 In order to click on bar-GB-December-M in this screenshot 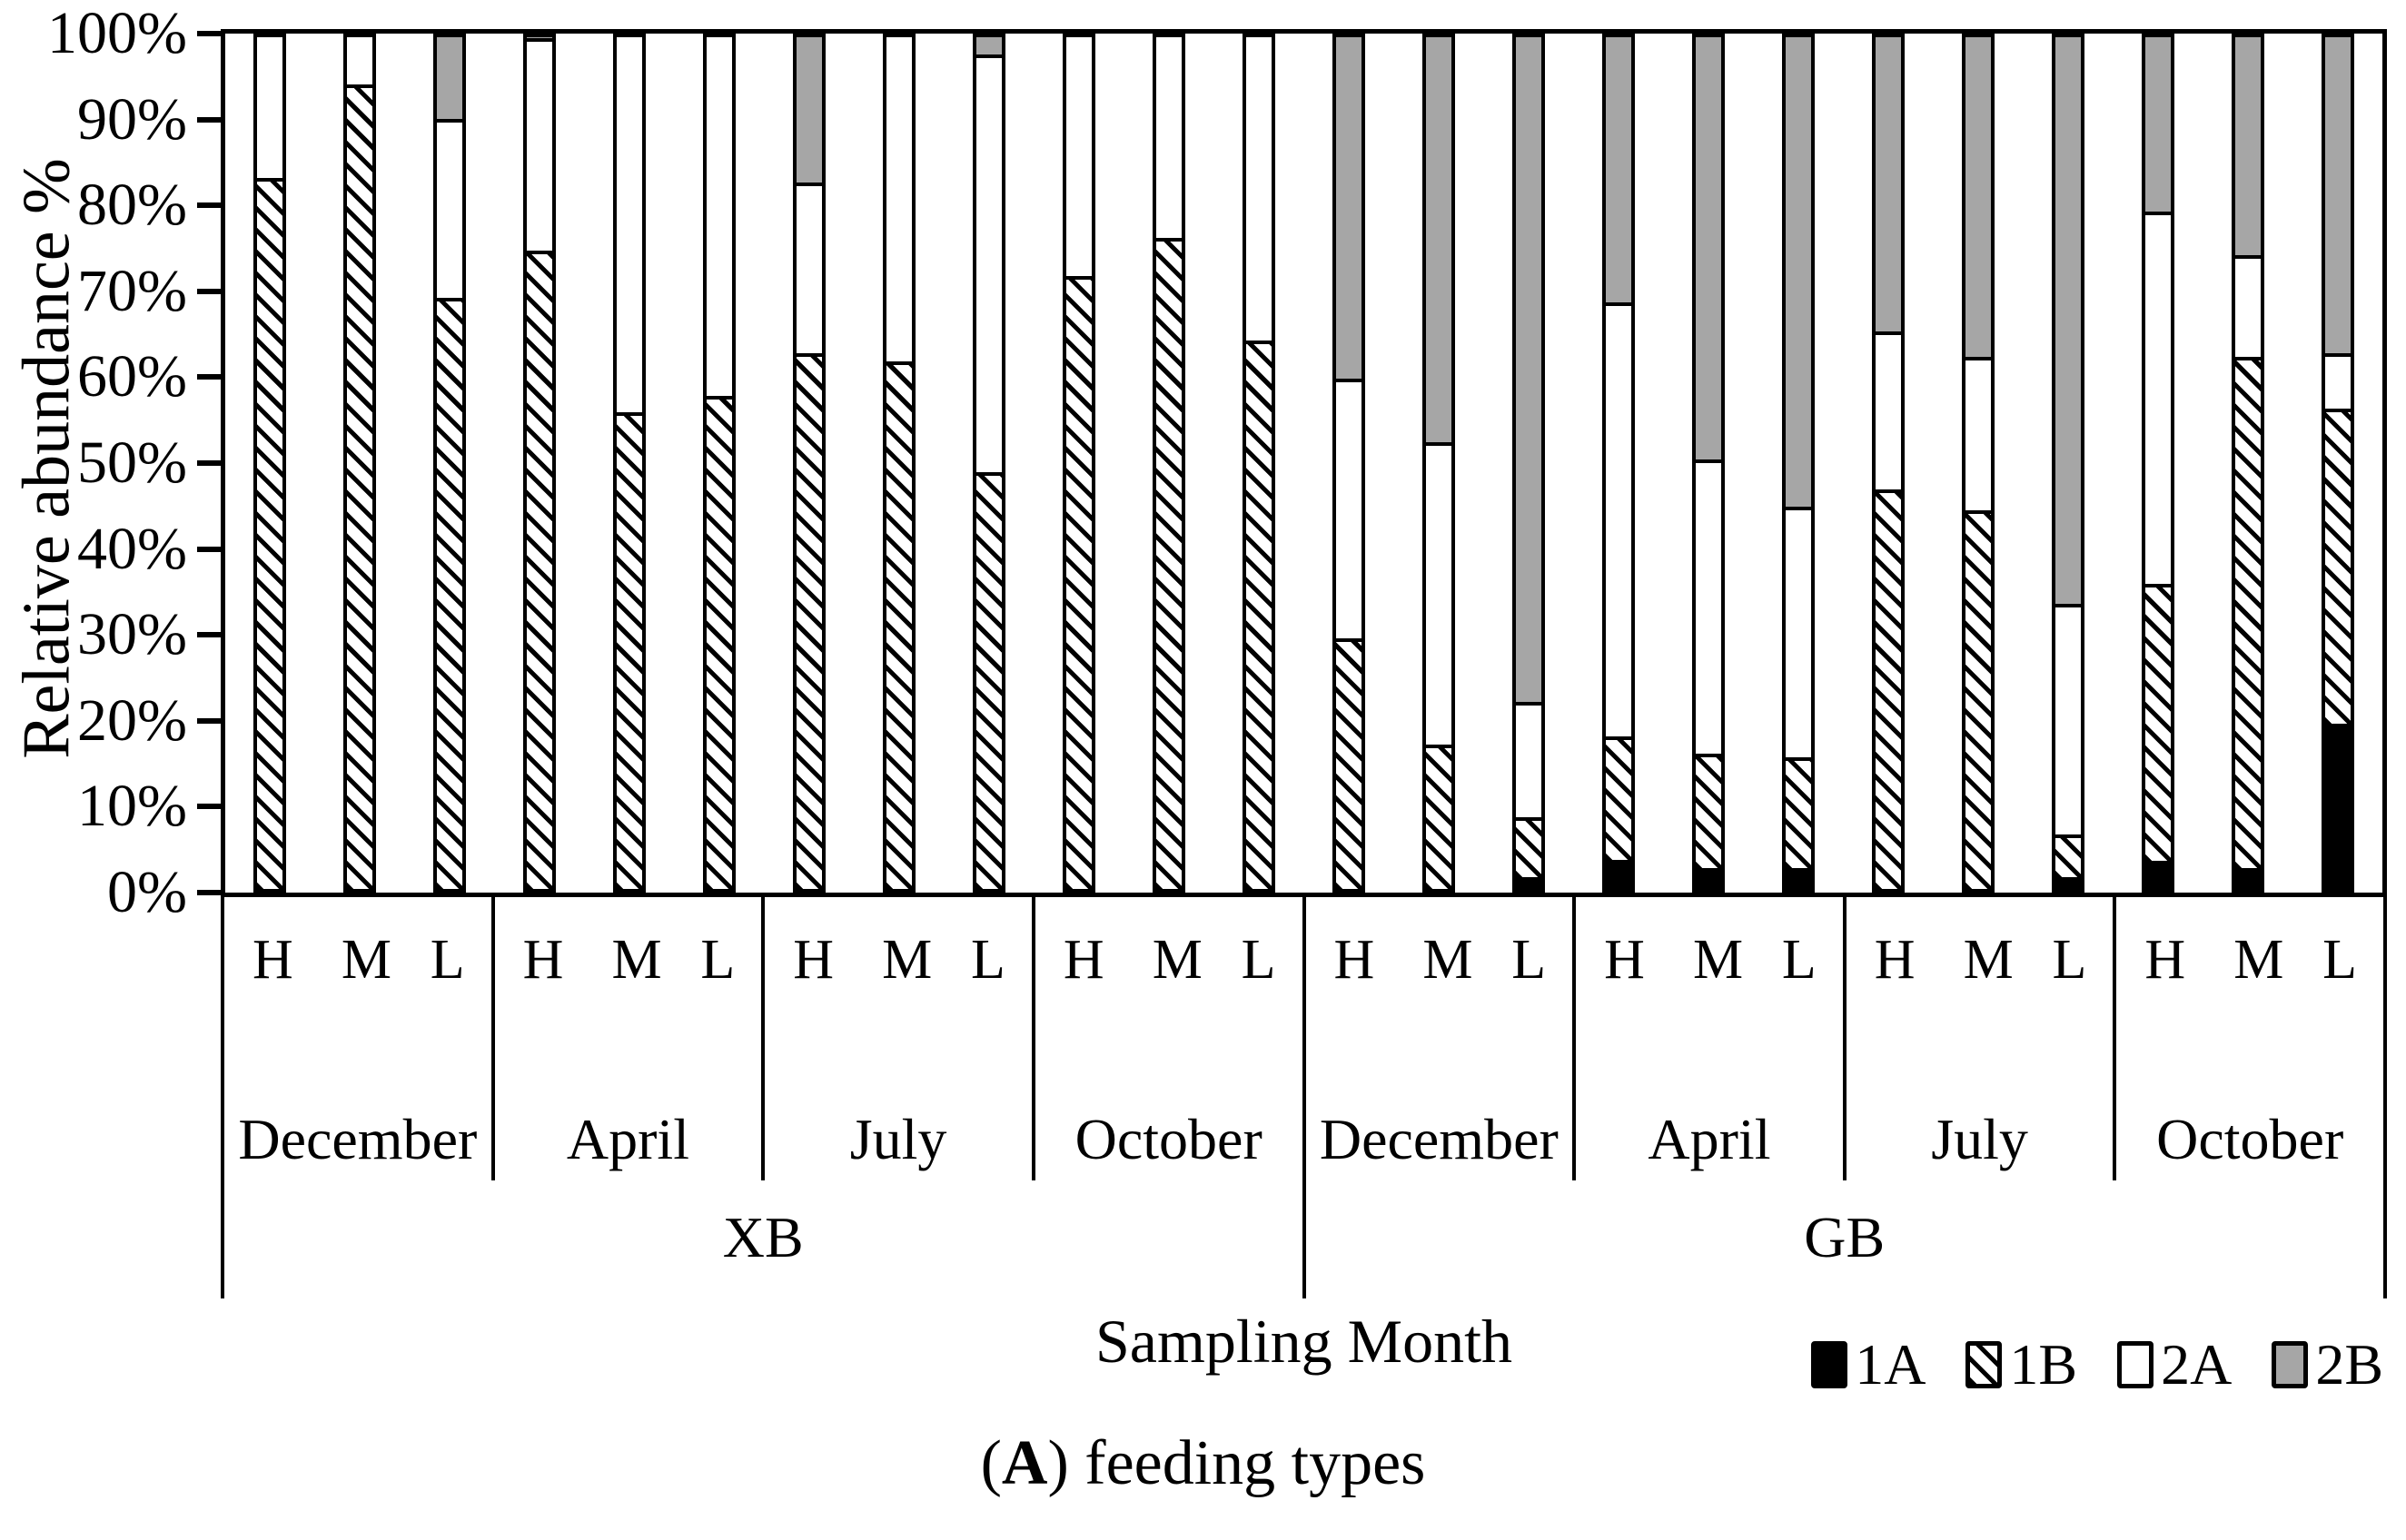, I will do `click(1438, 463)`.